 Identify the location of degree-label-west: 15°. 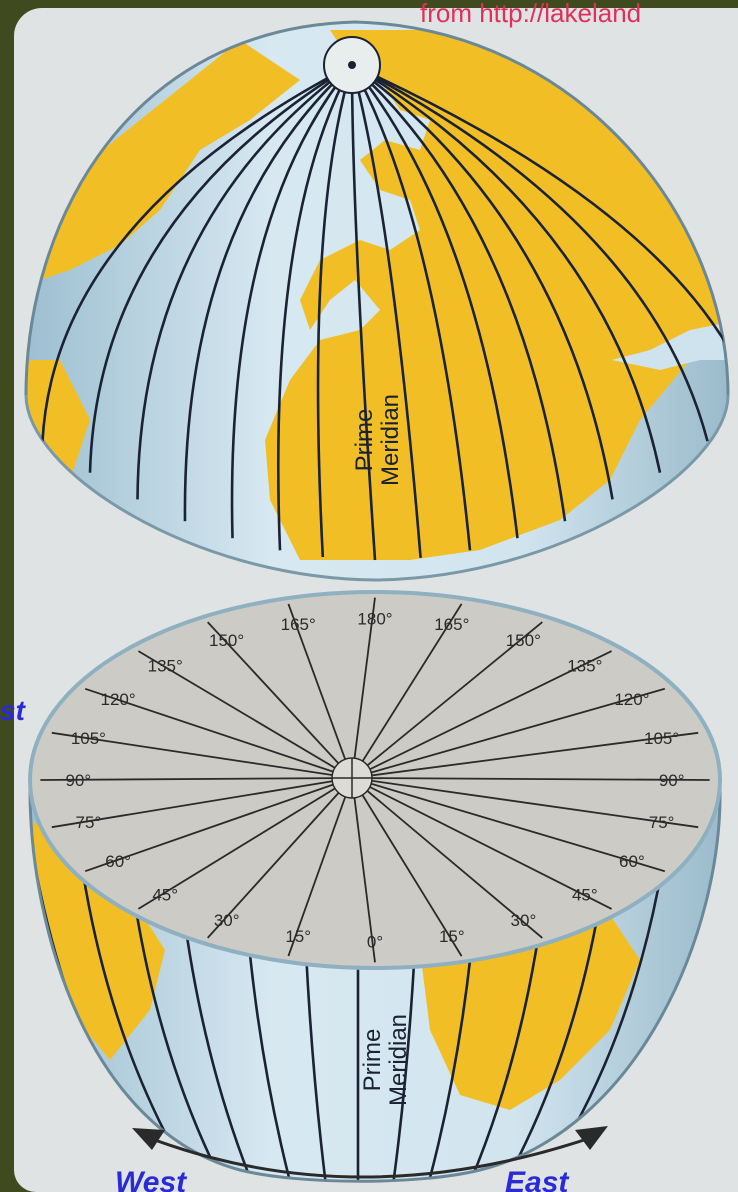
(298, 936).